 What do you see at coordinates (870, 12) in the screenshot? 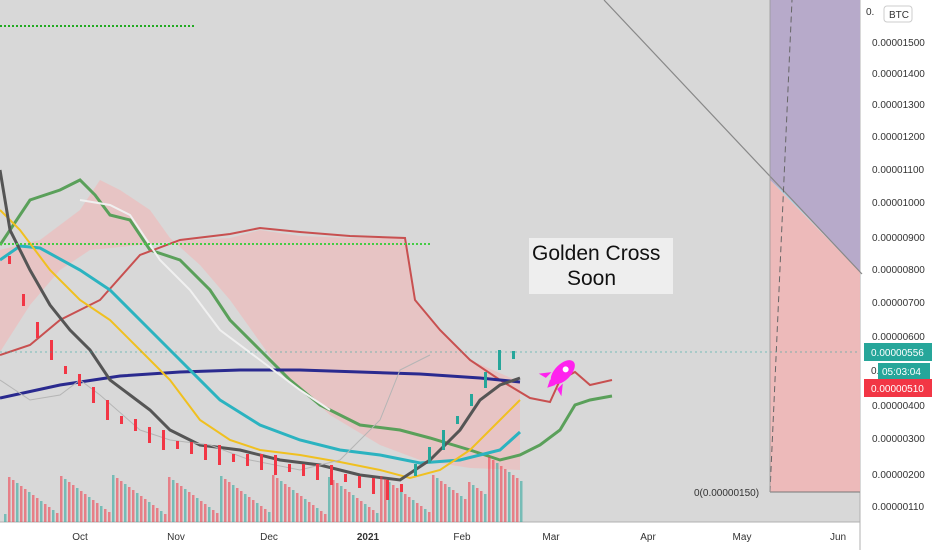
I see `price-tick-label: 0.` at bounding box center [870, 12].